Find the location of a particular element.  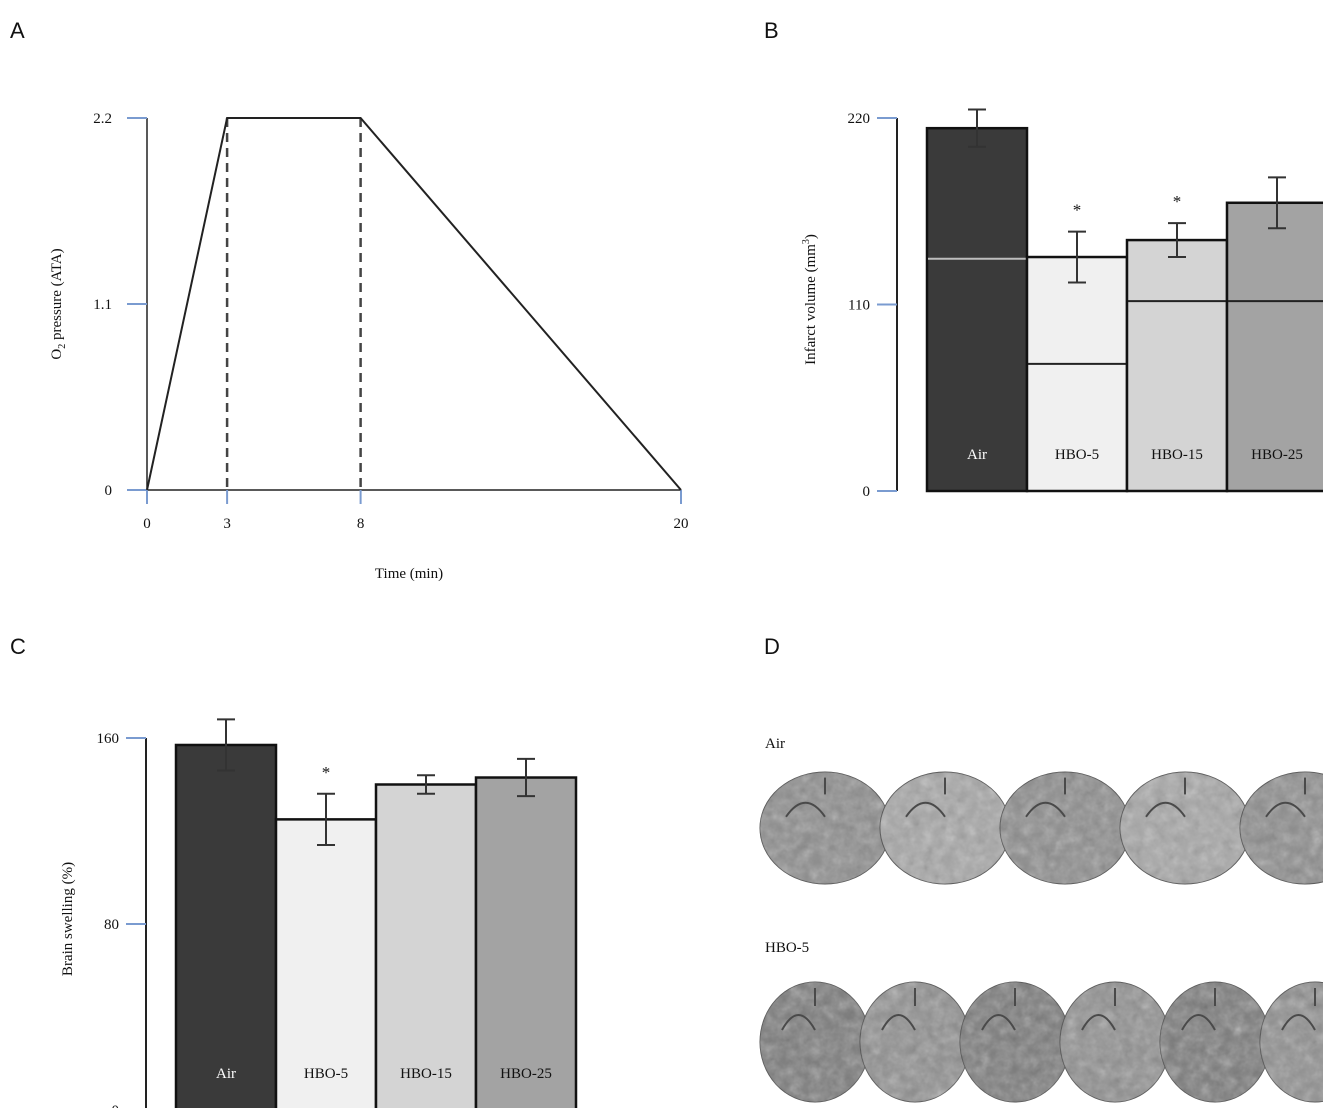

x-tick-label: 0 is located at coordinates (147, 524).